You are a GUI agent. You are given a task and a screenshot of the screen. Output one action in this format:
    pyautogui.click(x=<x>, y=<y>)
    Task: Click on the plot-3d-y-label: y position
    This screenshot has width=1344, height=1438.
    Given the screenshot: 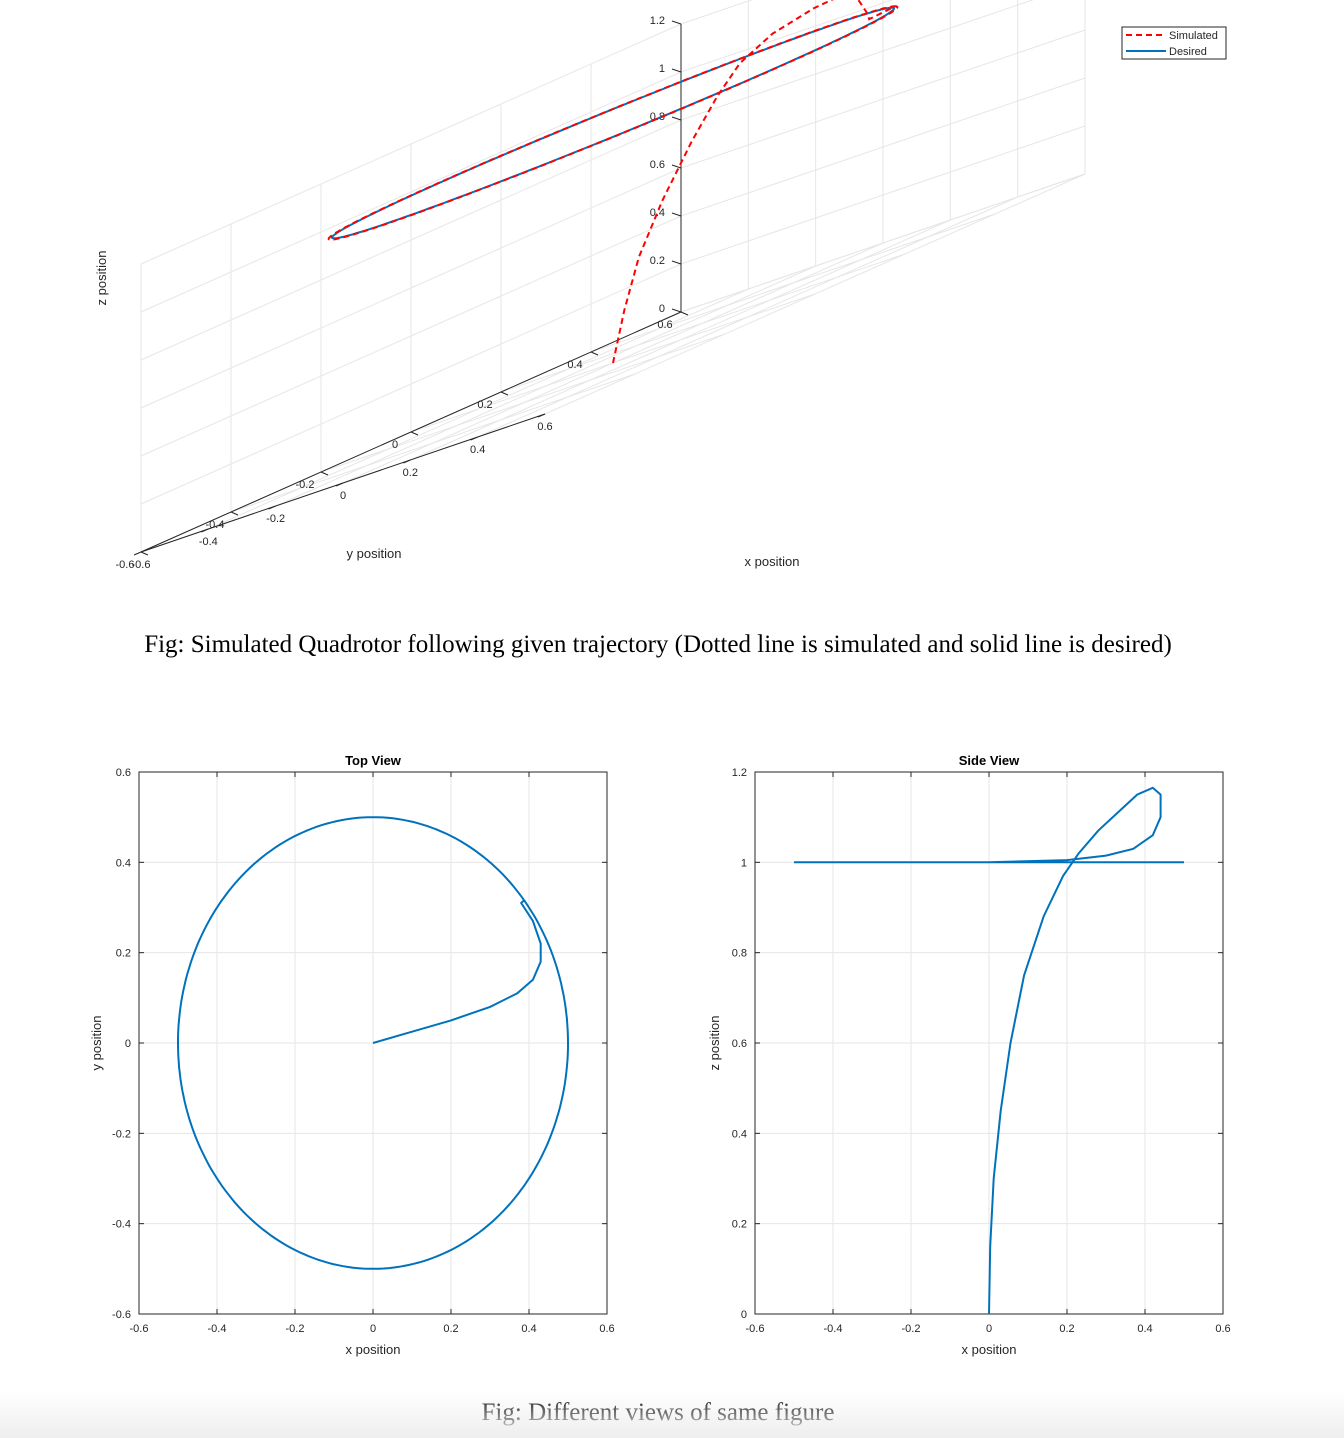 What is the action you would take?
    pyautogui.click(x=374, y=553)
    